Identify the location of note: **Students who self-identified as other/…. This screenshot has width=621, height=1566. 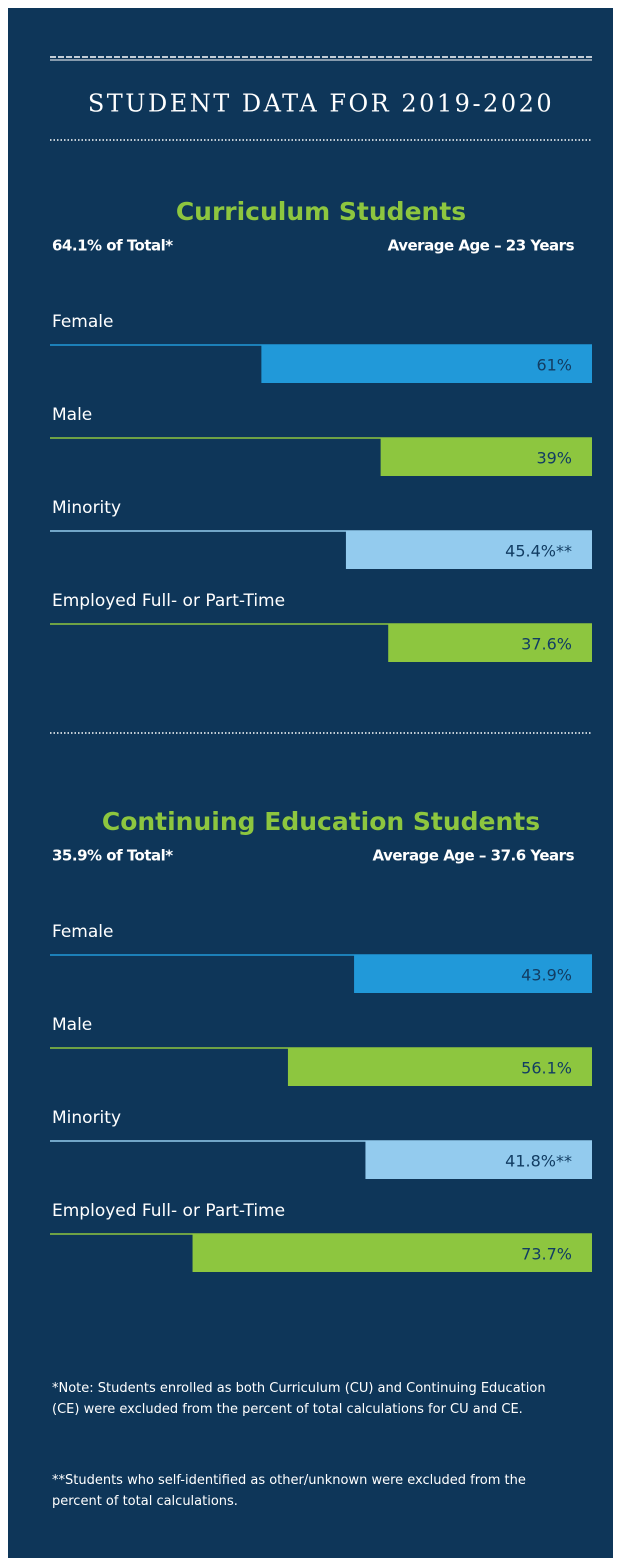
(289, 1491).